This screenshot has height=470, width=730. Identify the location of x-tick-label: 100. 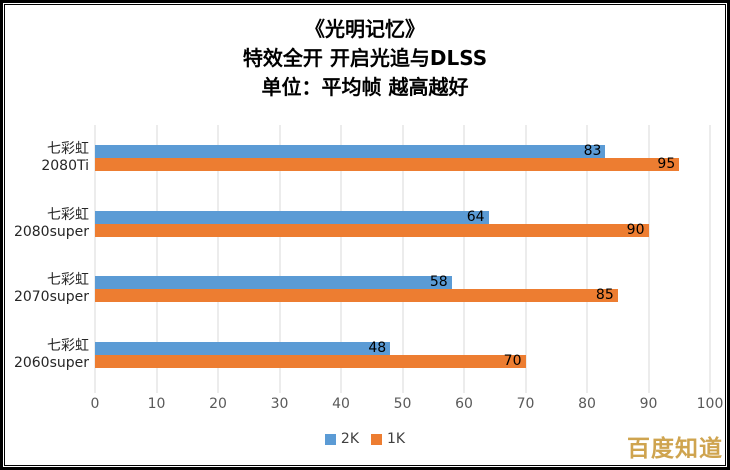
(710, 404).